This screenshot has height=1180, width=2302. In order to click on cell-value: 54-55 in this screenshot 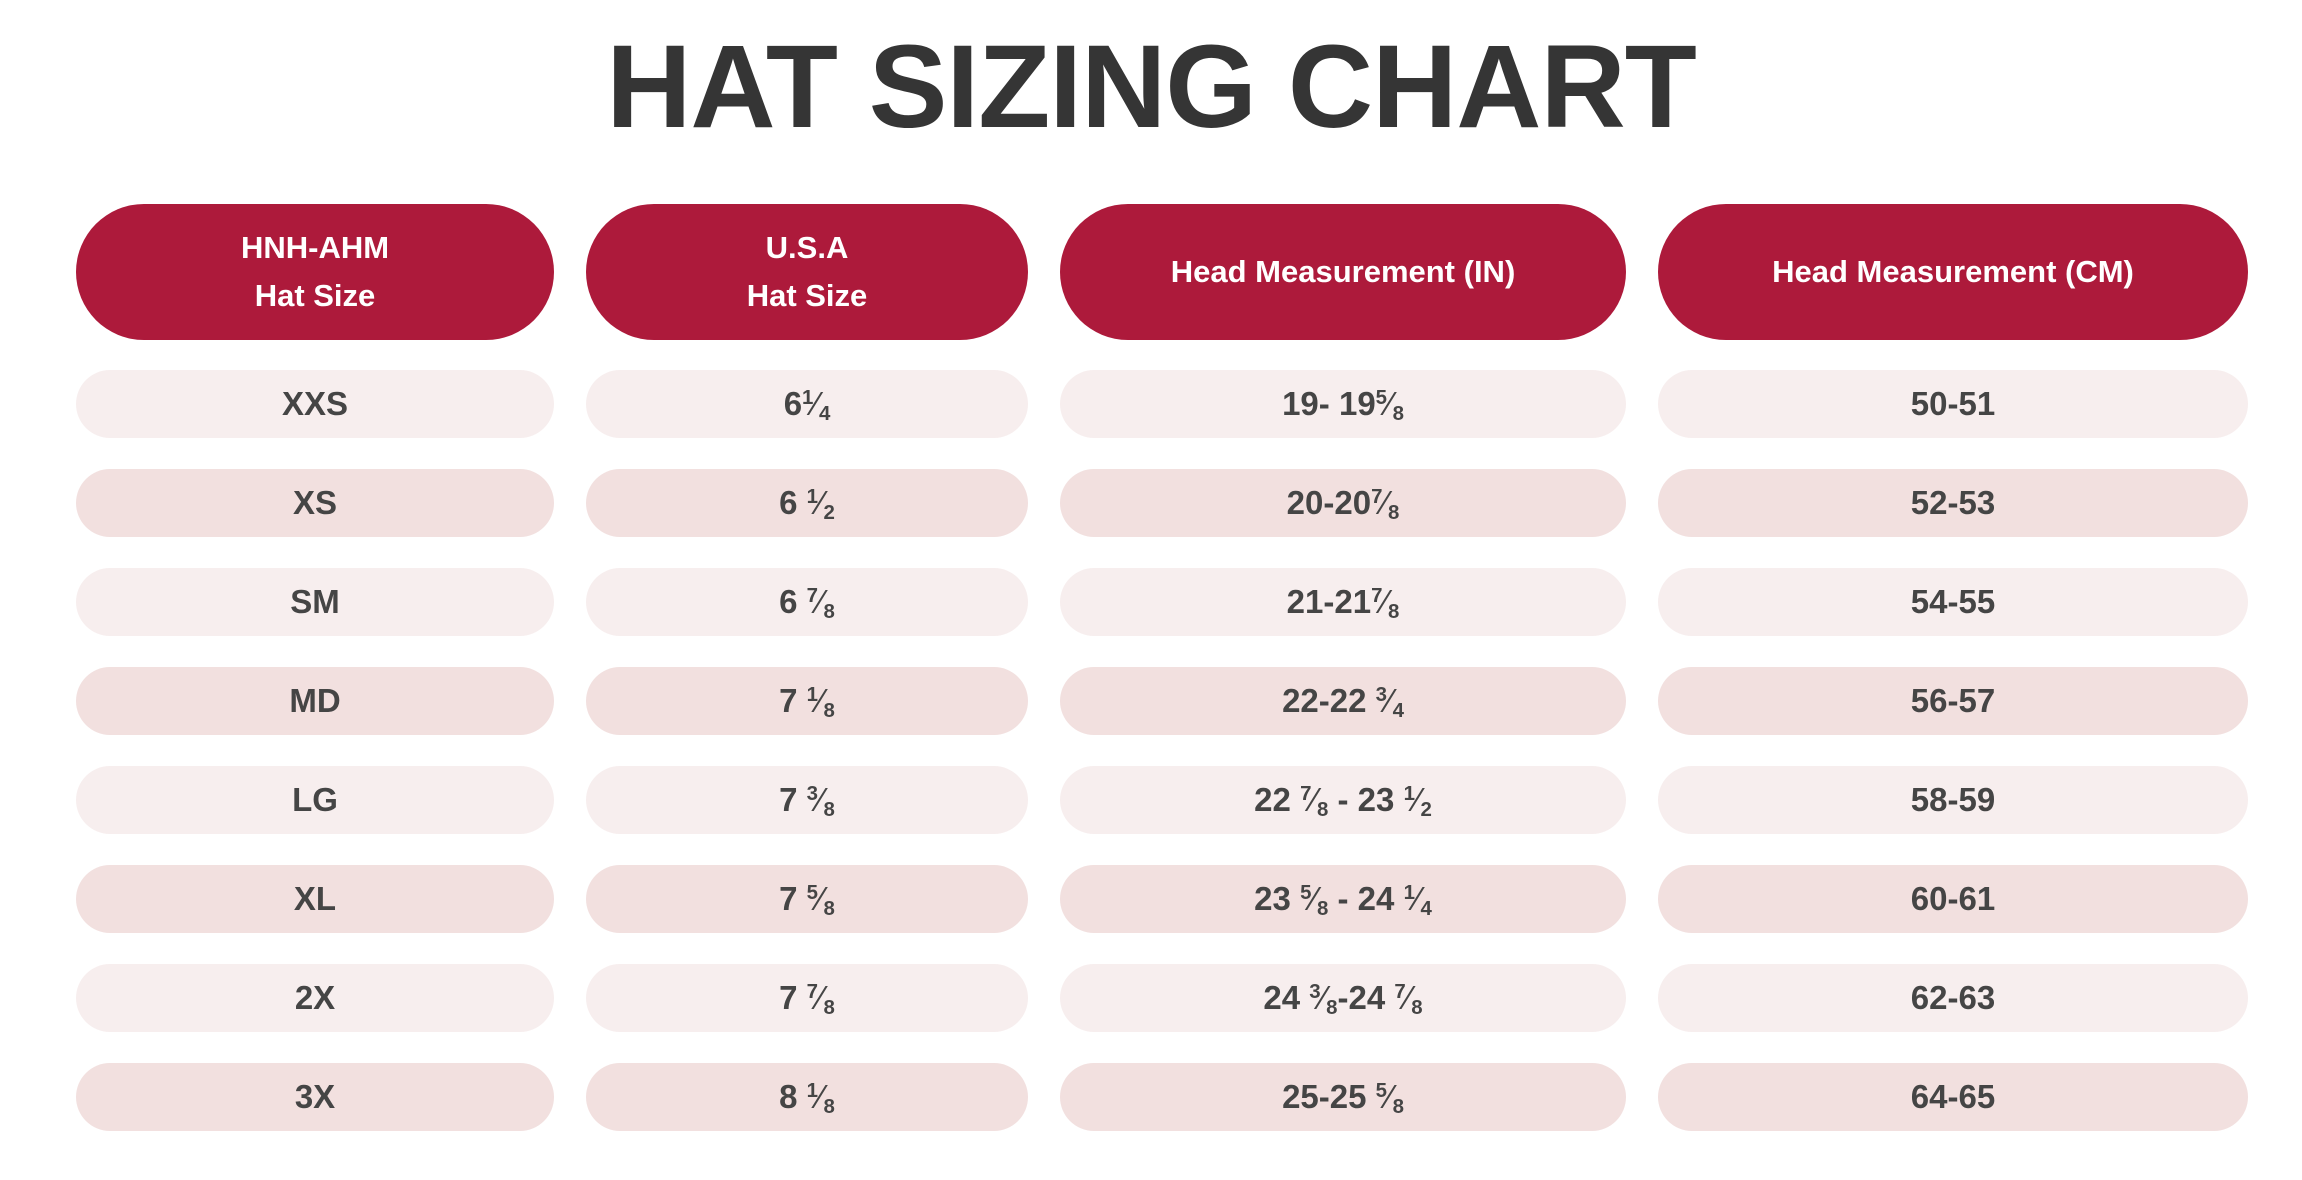, I will do `click(1953, 601)`.